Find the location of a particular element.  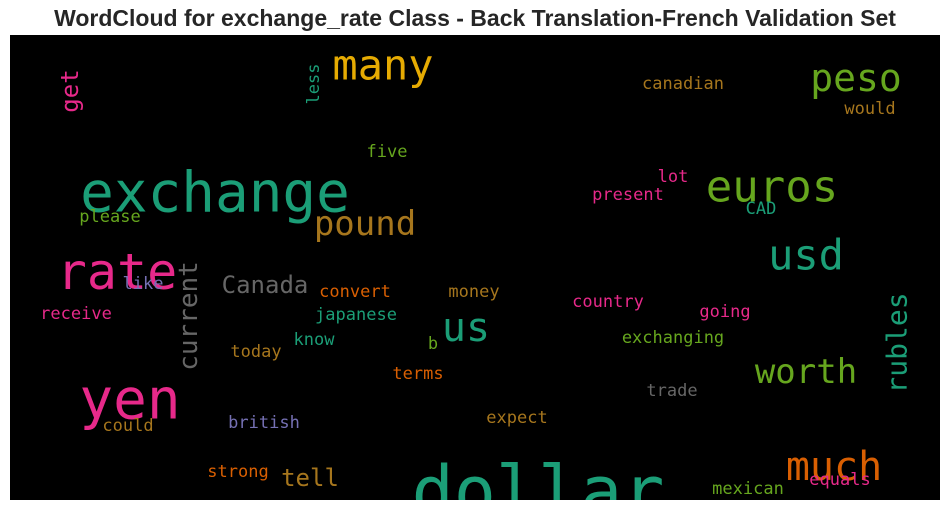

word-strong: strong is located at coordinates (237, 472).